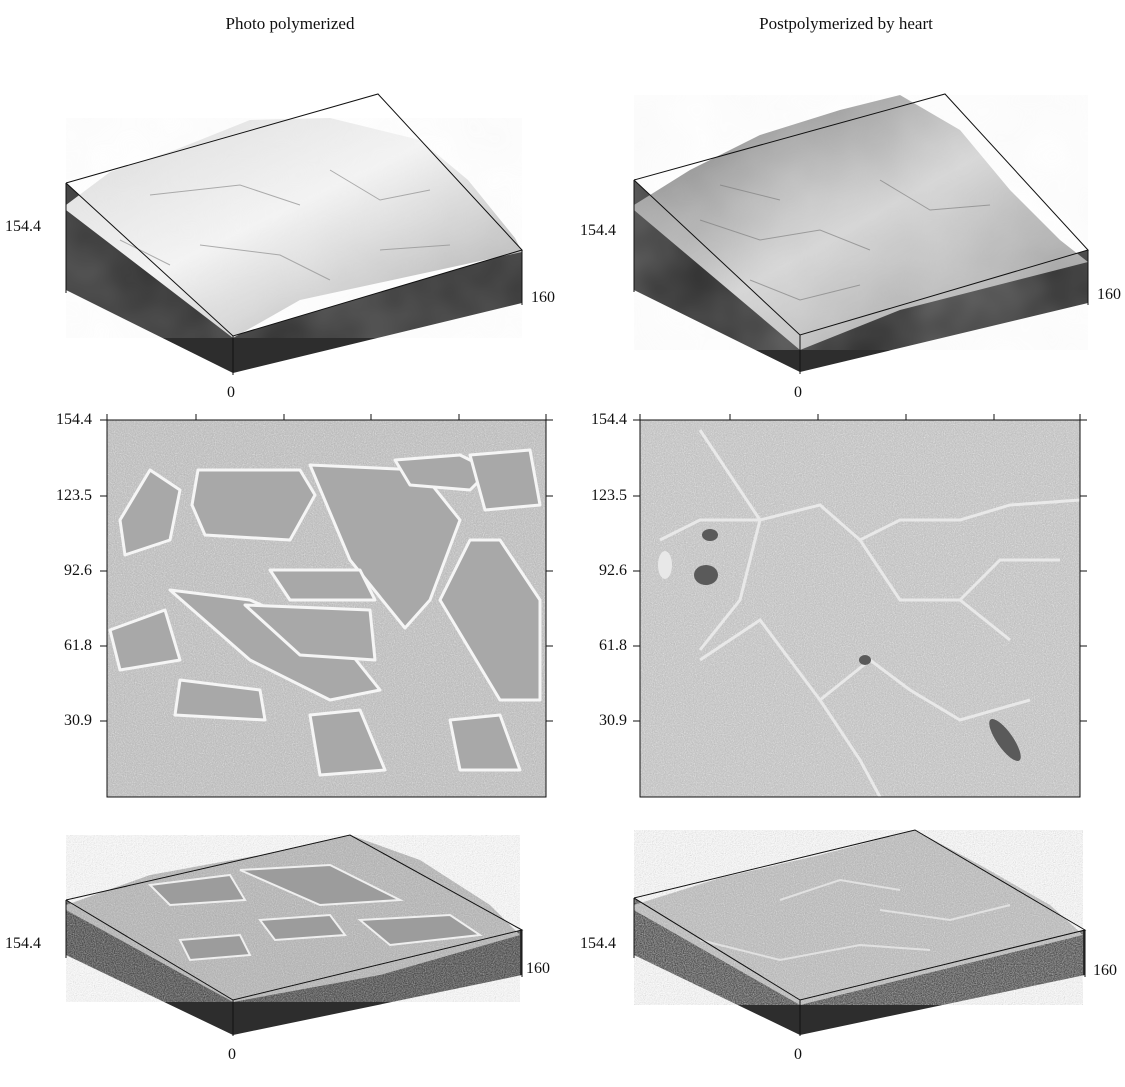 The height and width of the screenshot is (1087, 1125). I want to click on ytick-left-4: 30.9, so click(78, 720).